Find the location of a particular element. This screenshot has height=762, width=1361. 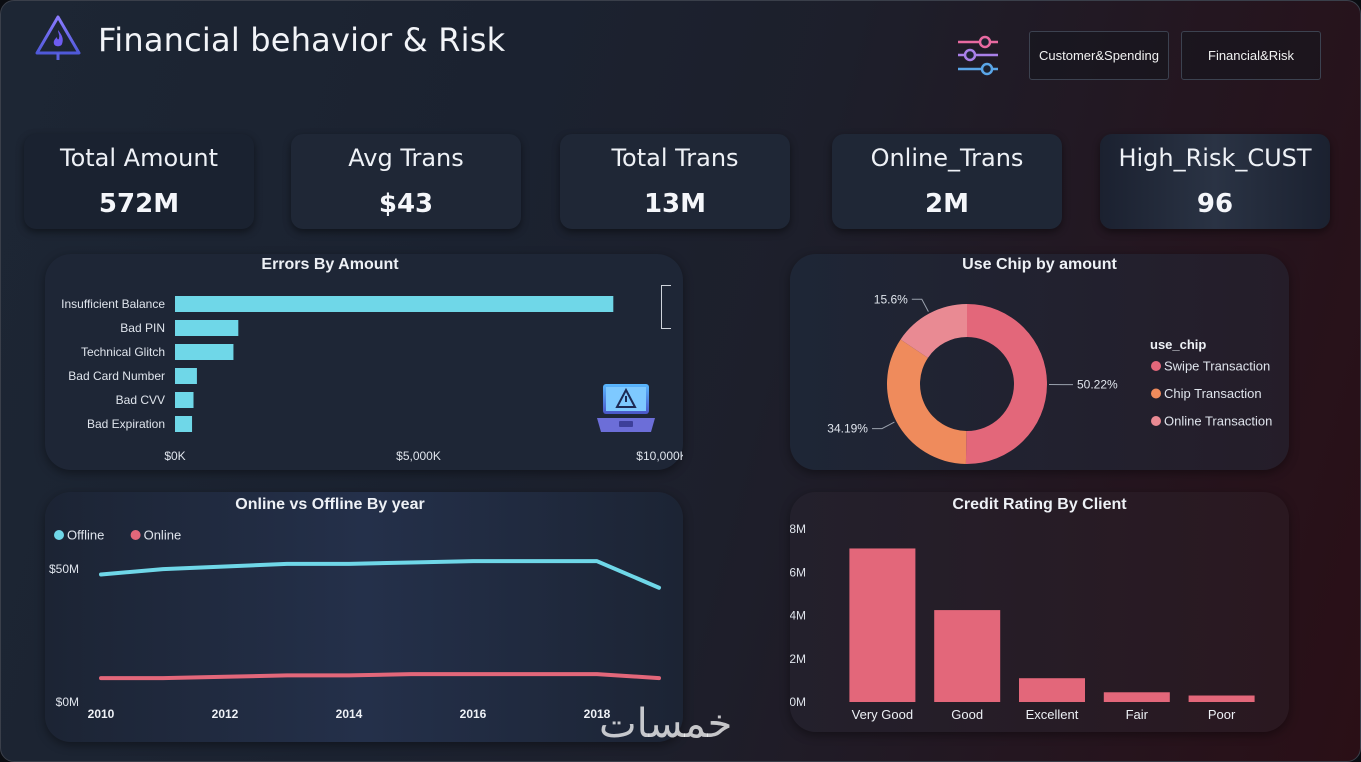

x-tick-label: 2016 is located at coordinates (473, 714).